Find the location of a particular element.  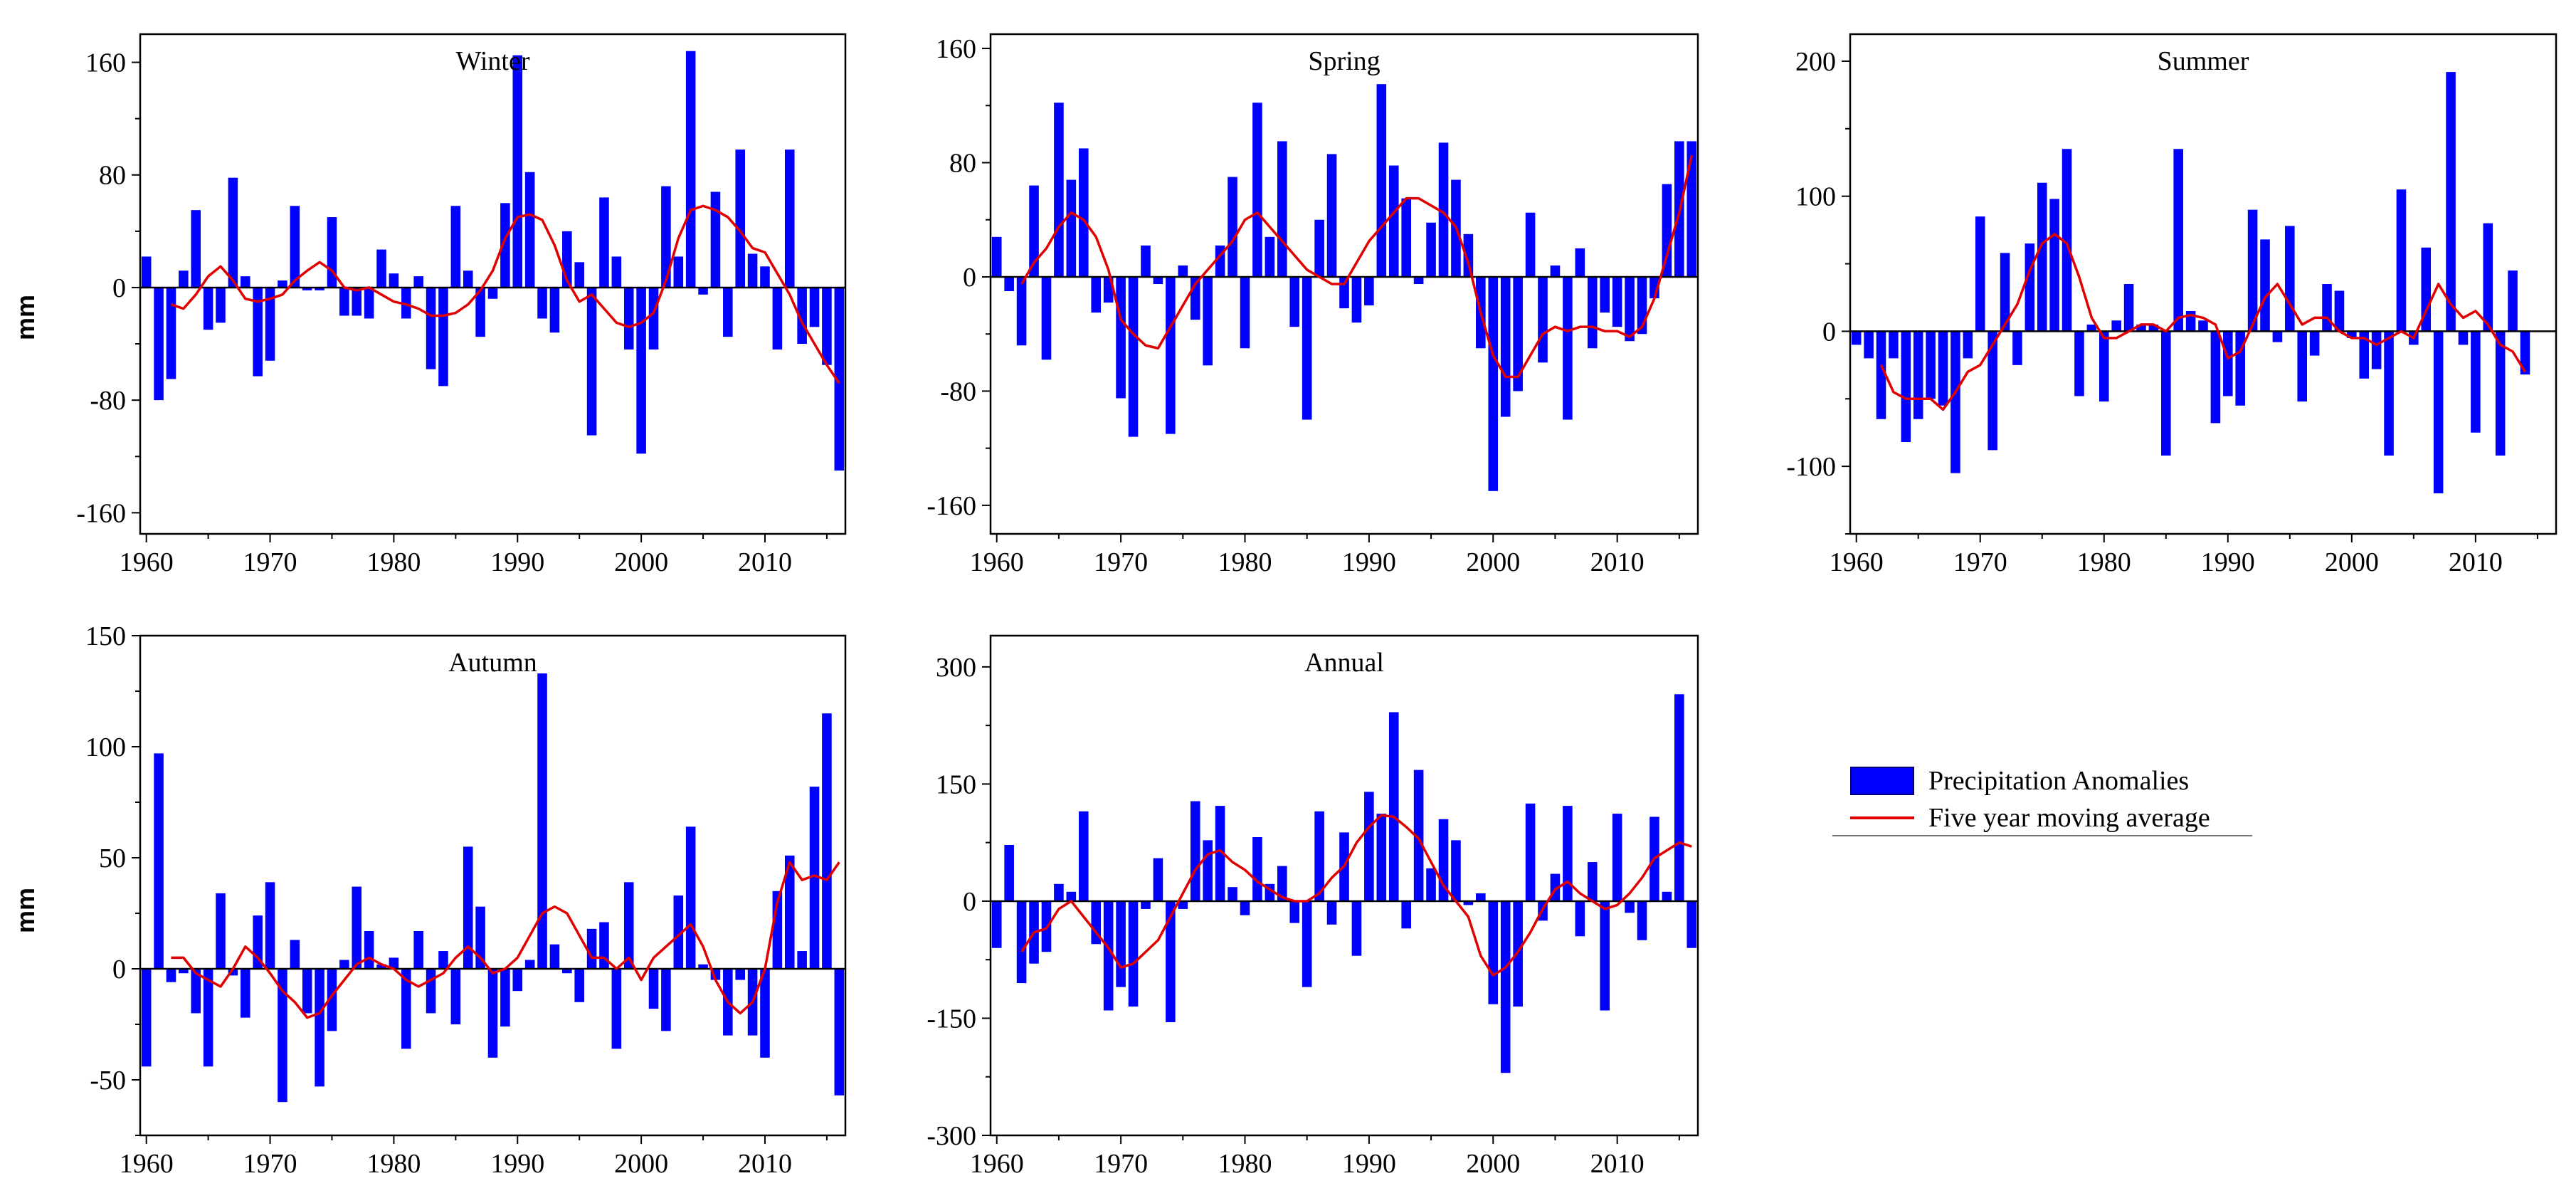

summer-xtick-label: 1960 is located at coordinates (1857, 562).